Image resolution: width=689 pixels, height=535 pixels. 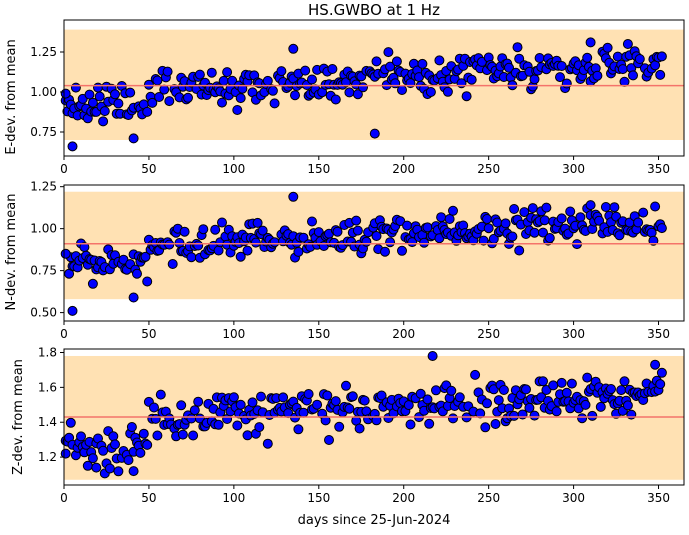 I want to click on x-tick-label: 200, so click(x=403, y=169).